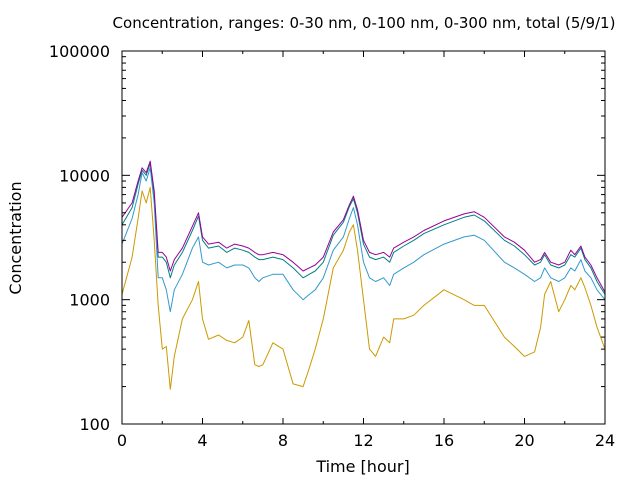 This screenshot has width=640, height=480. Describe the element at coordinates (89, 300) in the screenshot. I see `y-tick-label: 1000` at that location.